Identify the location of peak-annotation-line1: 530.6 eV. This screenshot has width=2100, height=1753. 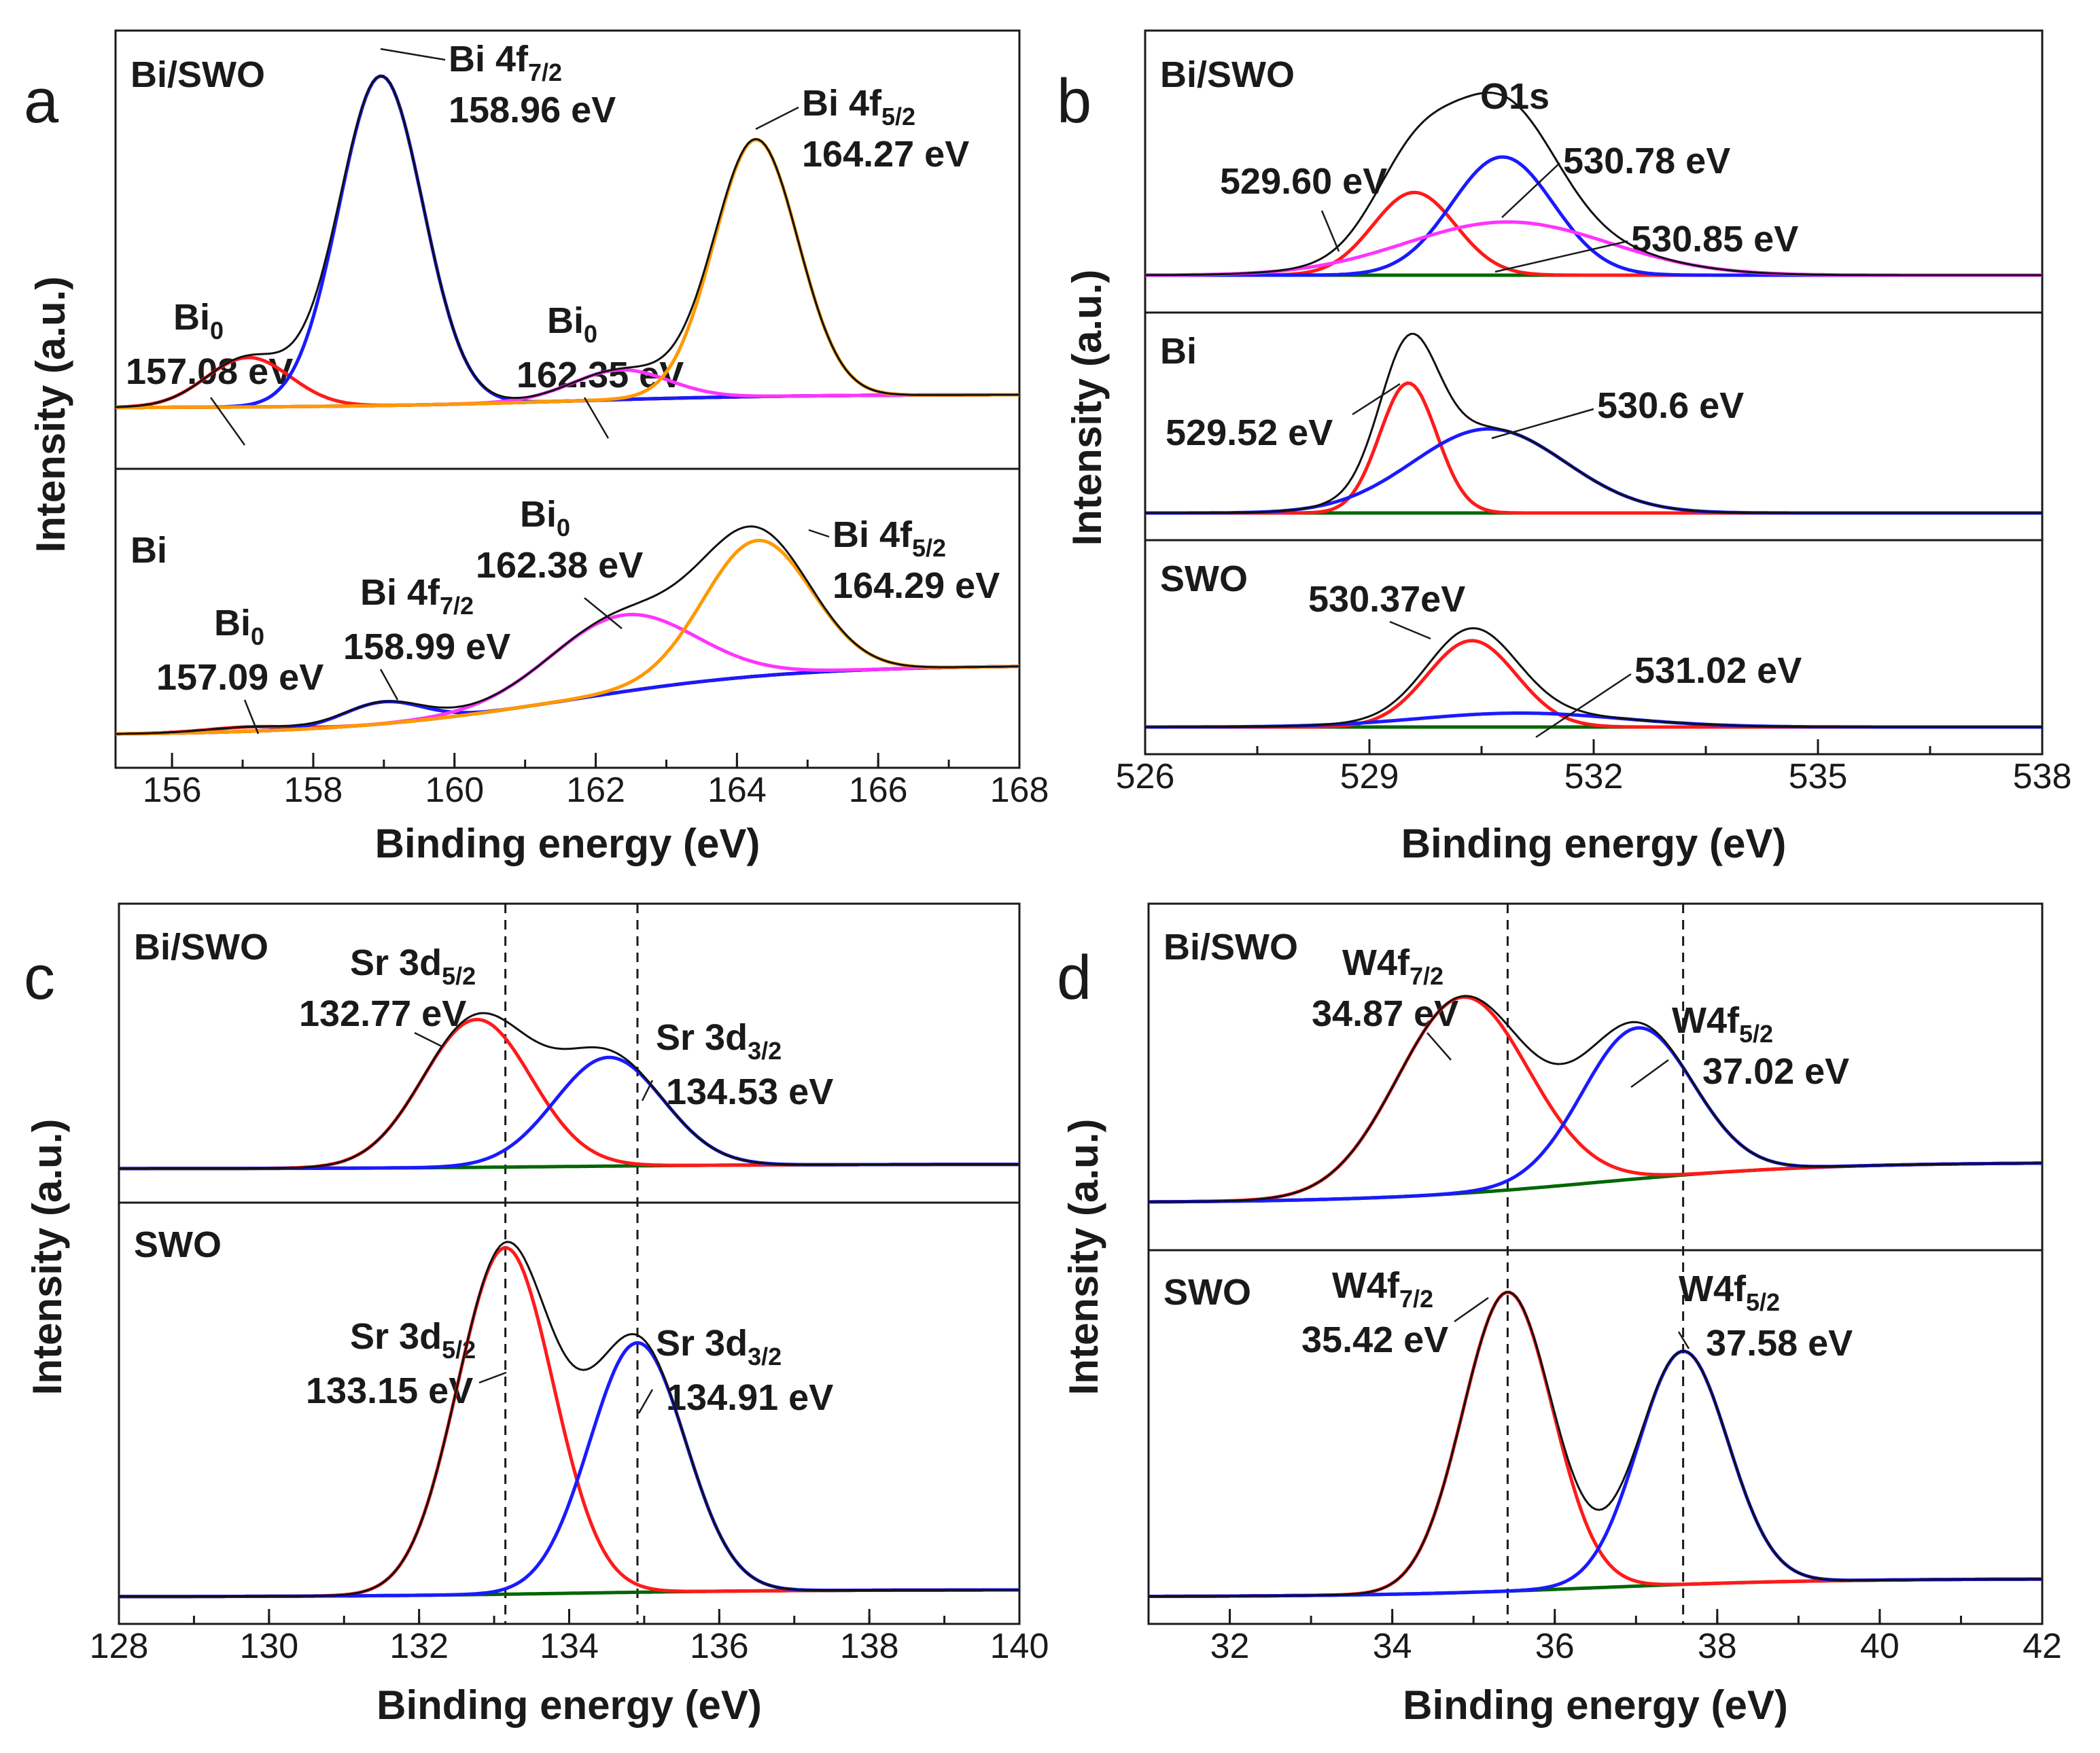
(1671, 405).